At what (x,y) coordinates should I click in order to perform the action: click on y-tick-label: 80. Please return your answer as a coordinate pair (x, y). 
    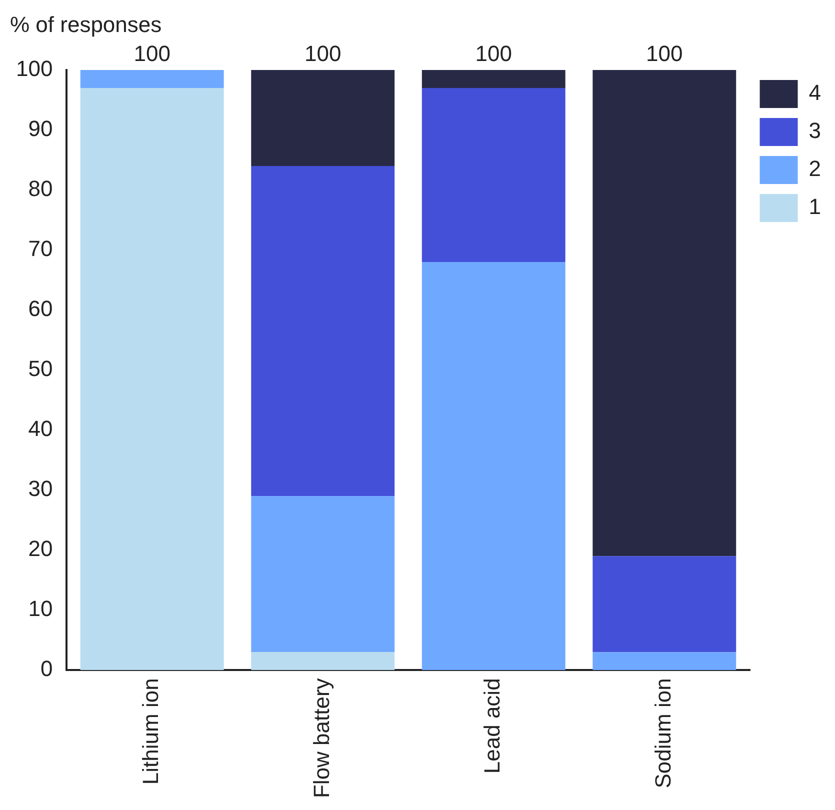
    Looking at the image, I should click on (40, 189).